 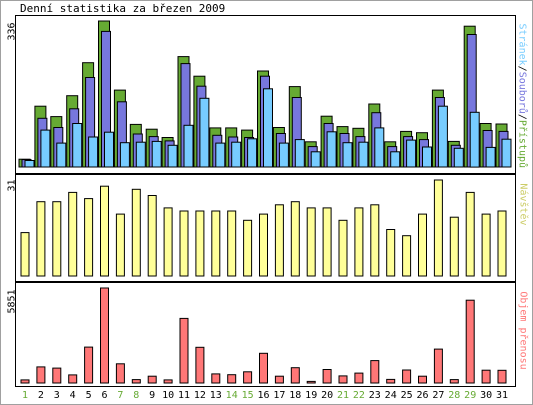 What do you see at coordinates (391, 395) in the screenshot?
I see `day-label-24: 24` at bounding box center [391, 395].